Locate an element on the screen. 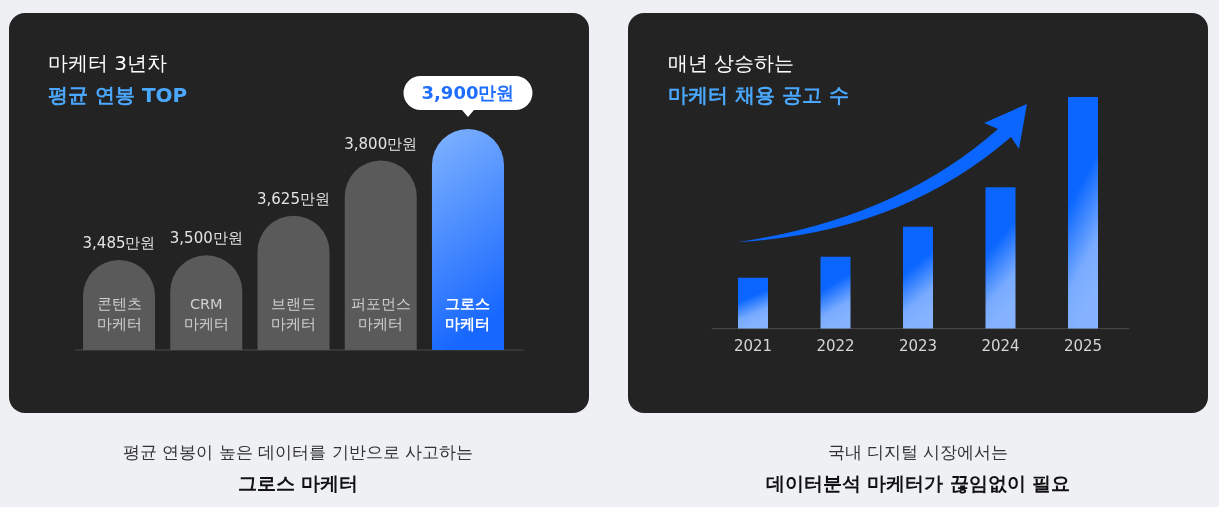  x-tick-label: 퍼포먼스 마케터 is located at coordinates (380, 314).